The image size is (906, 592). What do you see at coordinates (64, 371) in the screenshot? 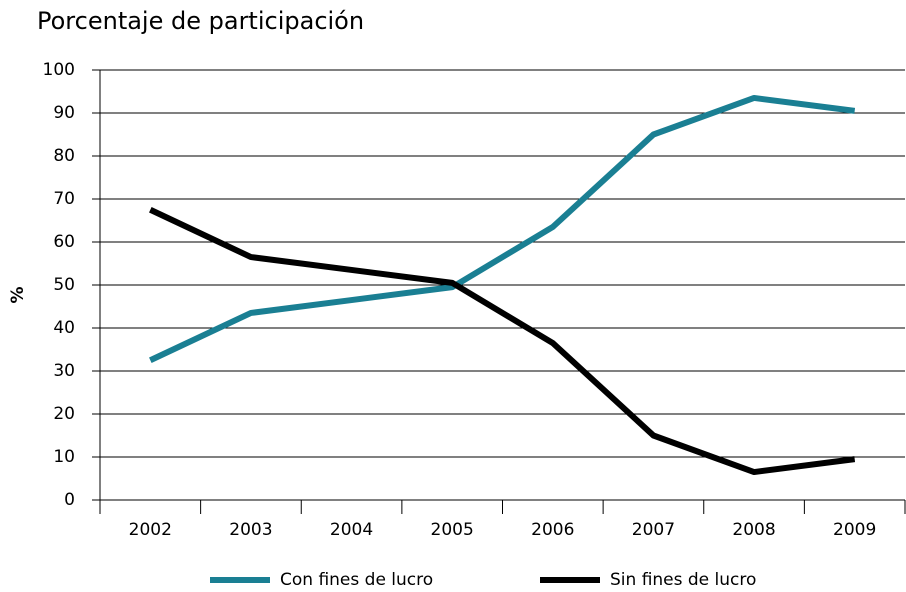
I see `y-tick-label: 30` at bounding box center [64, 371].